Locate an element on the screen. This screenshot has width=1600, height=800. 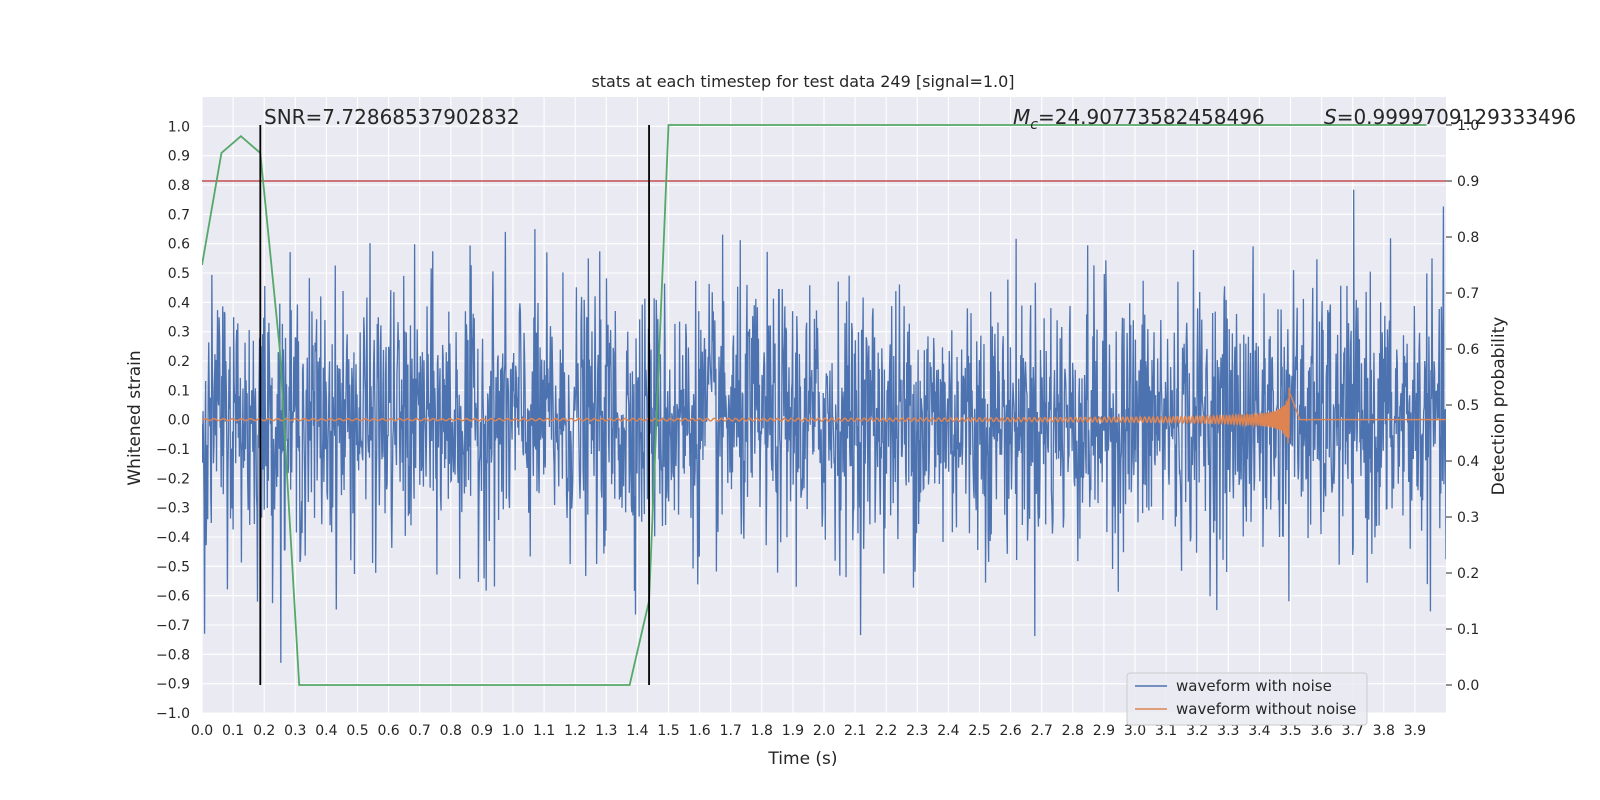
s-annotation: S=0.9999709129333496 is located at coordinates (1450, 117).